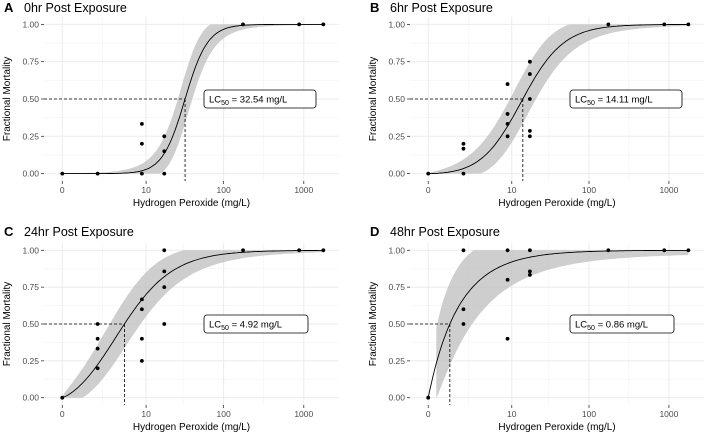  I want to click on lc50-label: LC50 = 0.86 mg/L, so click(611, 326).